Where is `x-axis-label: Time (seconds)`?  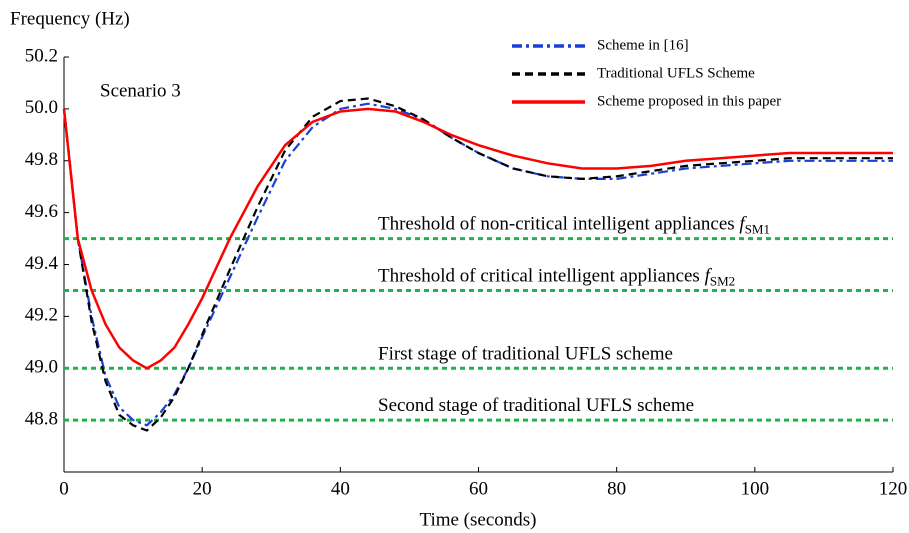
x-axis-label: Time (seconds) is located at coordinates (478, 519).